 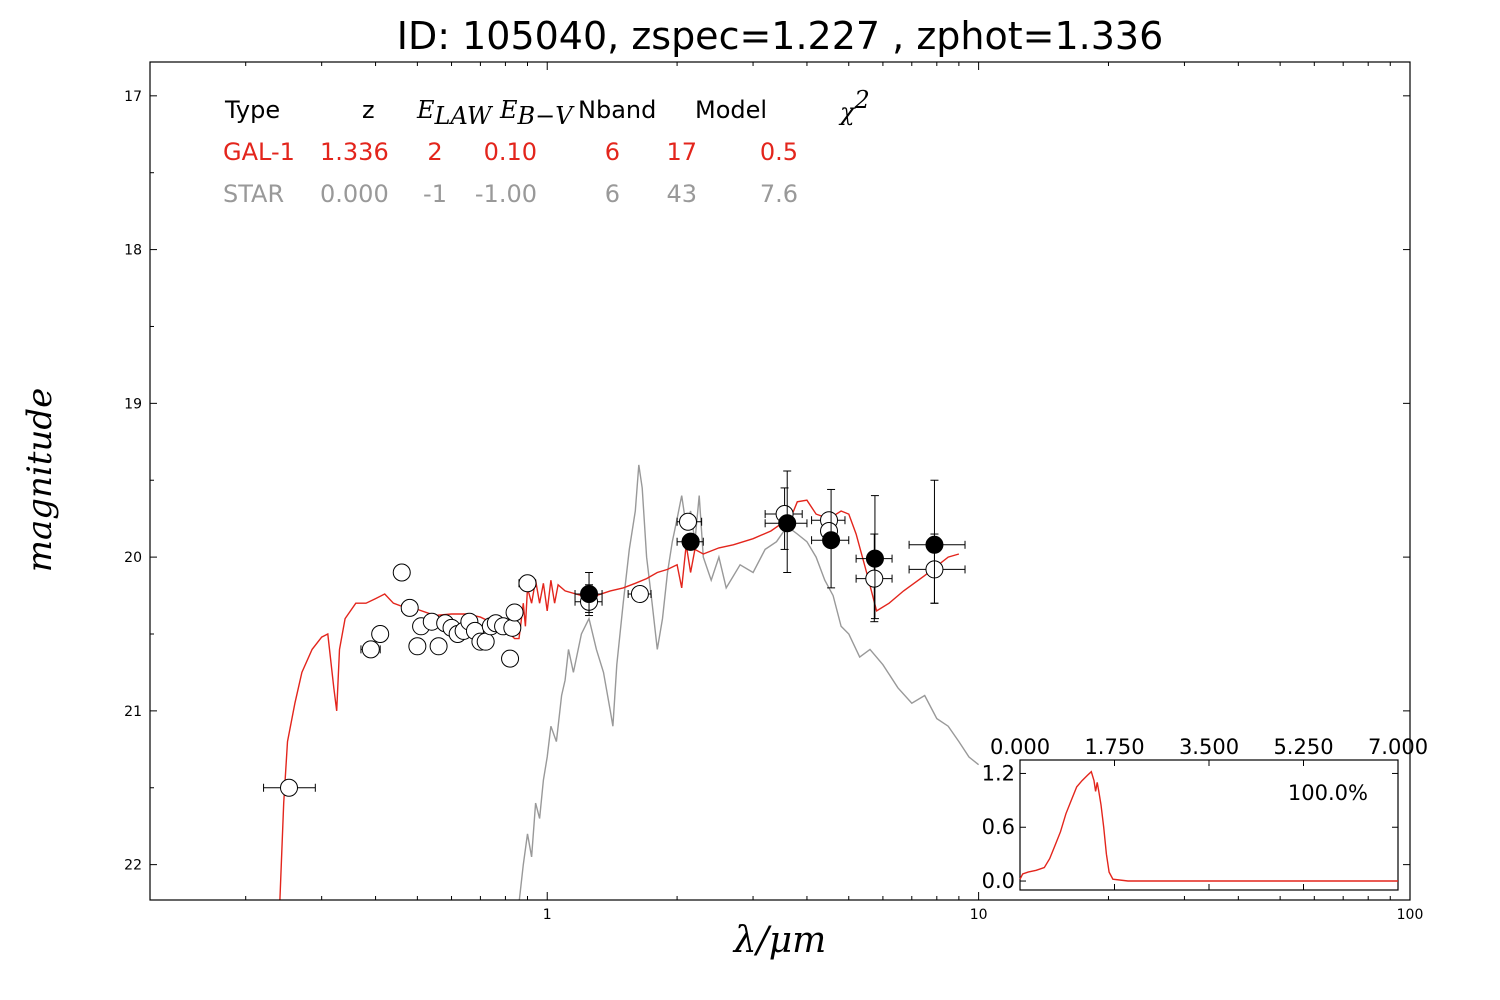 I want to click on table-cell: 0.10, so click(x=510, y=152).